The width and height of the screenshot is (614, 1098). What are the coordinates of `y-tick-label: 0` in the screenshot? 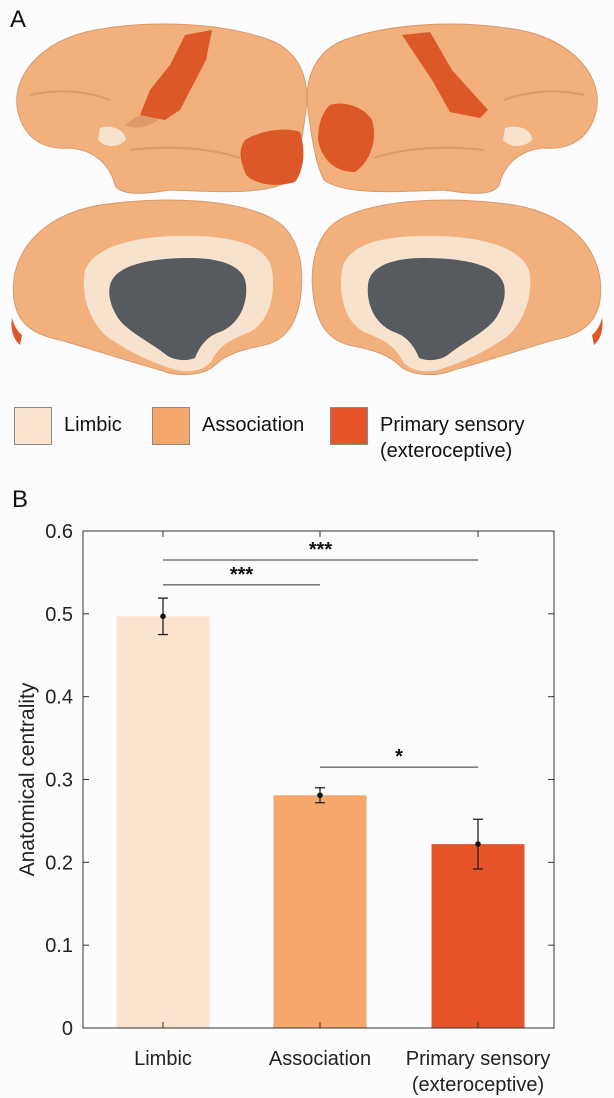 It's located at (67, 1029).